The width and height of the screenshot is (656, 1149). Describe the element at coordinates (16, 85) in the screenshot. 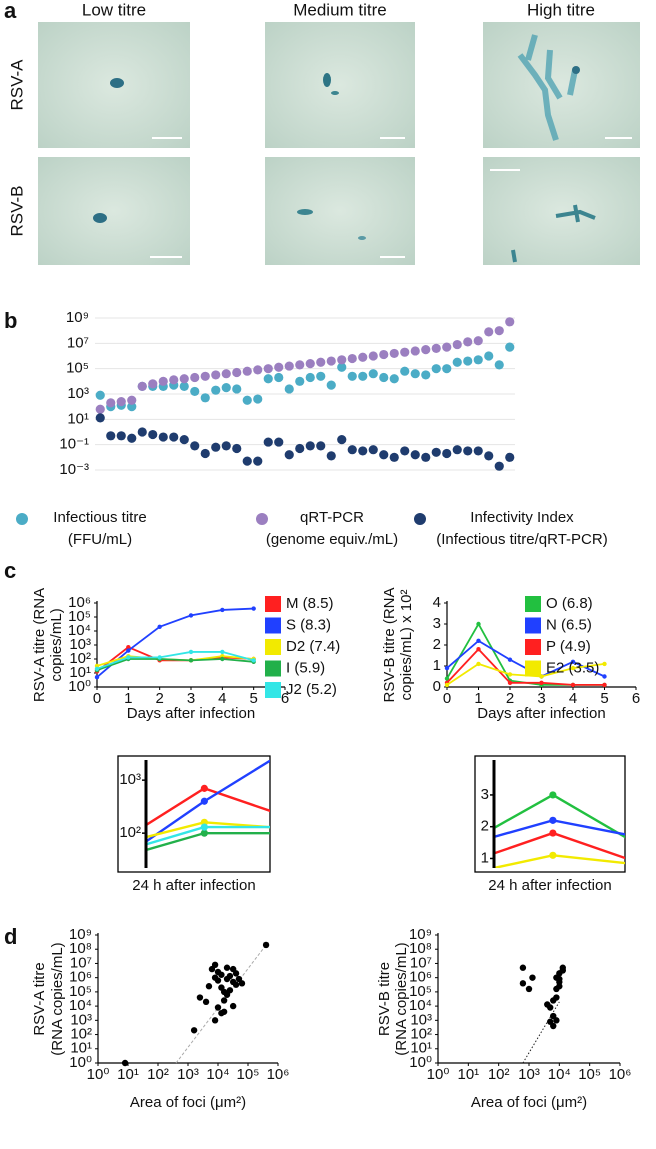

I see `row-header: RSV-A` at that location.